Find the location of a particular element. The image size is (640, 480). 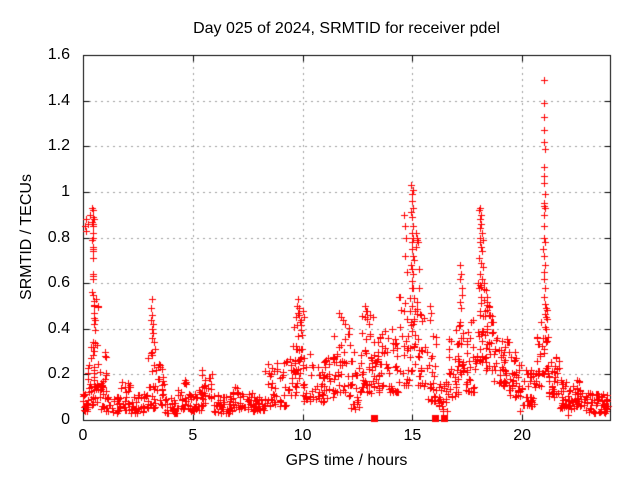

y-tick-label: 0.6 is located at coordinates (58, 283).